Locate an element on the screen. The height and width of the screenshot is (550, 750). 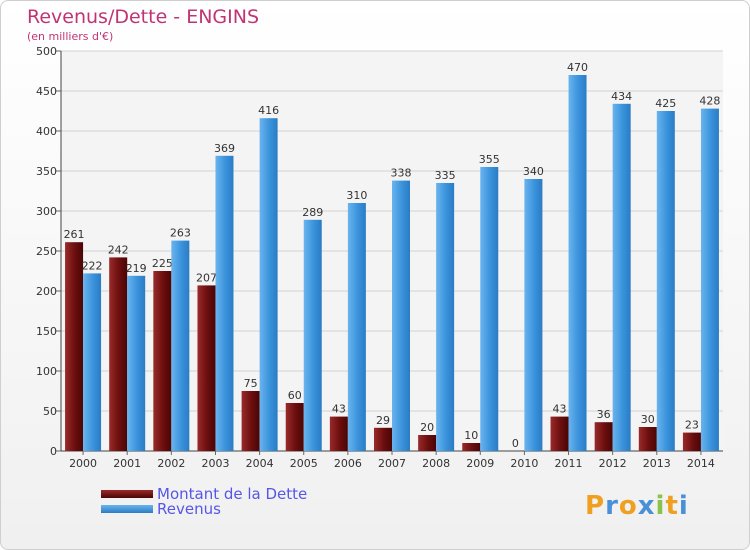
data-label-dette: 207 is located at coordinates (206, 277).